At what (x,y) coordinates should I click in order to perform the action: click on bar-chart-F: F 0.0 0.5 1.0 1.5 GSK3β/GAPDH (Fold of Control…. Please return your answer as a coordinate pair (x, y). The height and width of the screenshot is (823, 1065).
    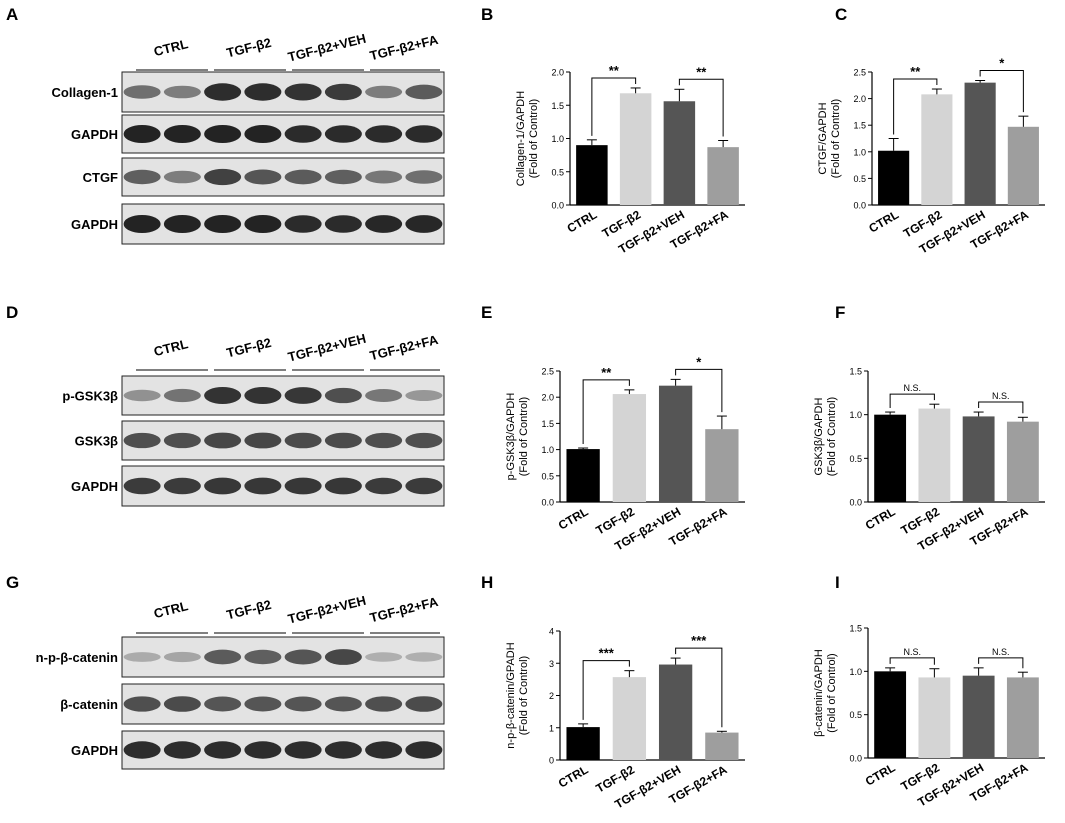
    Looking at the image, I should click on (929, 428).